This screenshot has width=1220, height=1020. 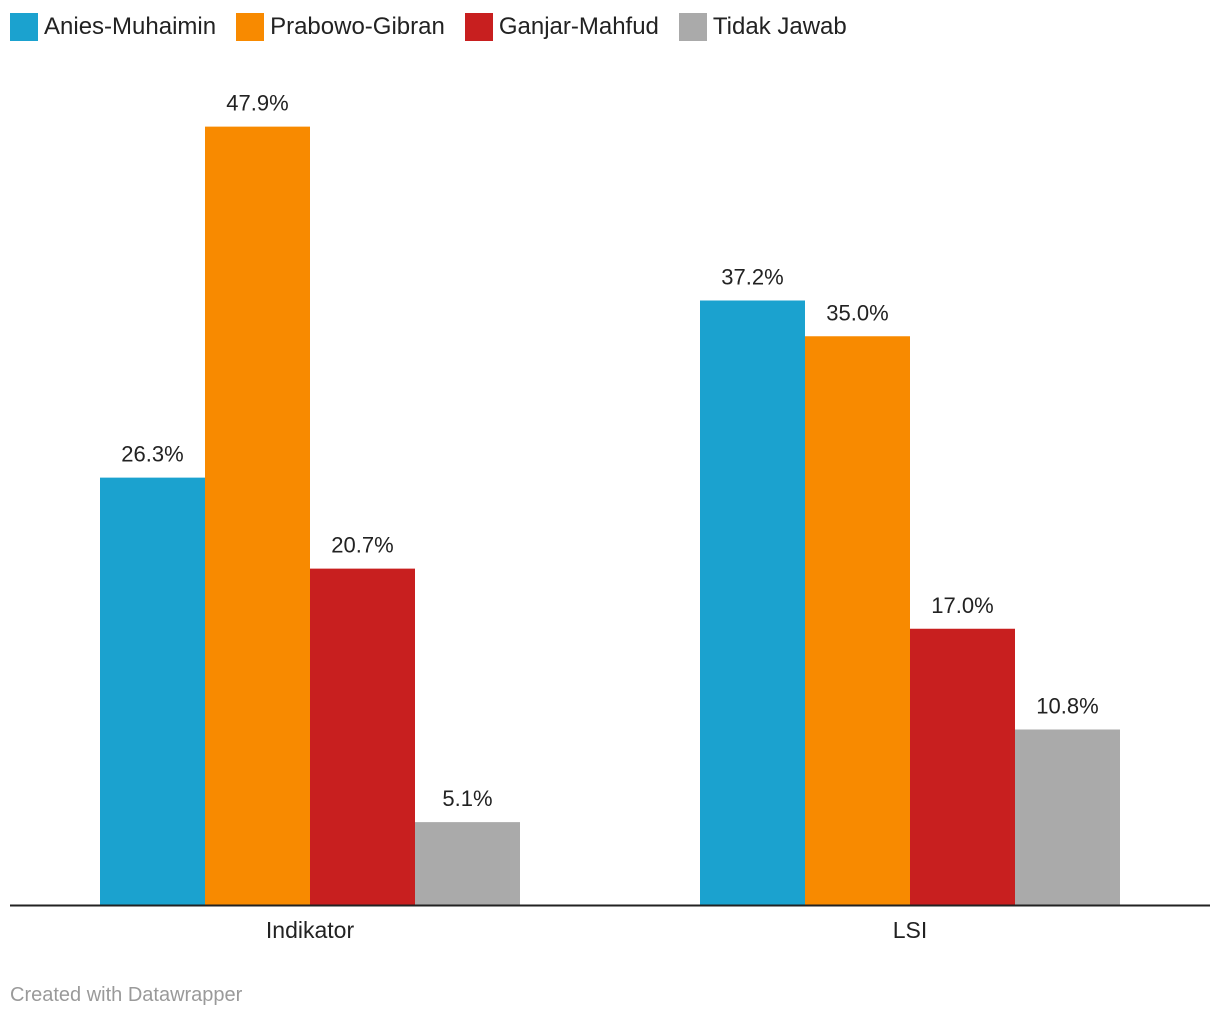 What do you see at coordinates (362, 545) in the screenshot?
I see `bar-value-label: 20.7%` at bounding box center [362, 545].